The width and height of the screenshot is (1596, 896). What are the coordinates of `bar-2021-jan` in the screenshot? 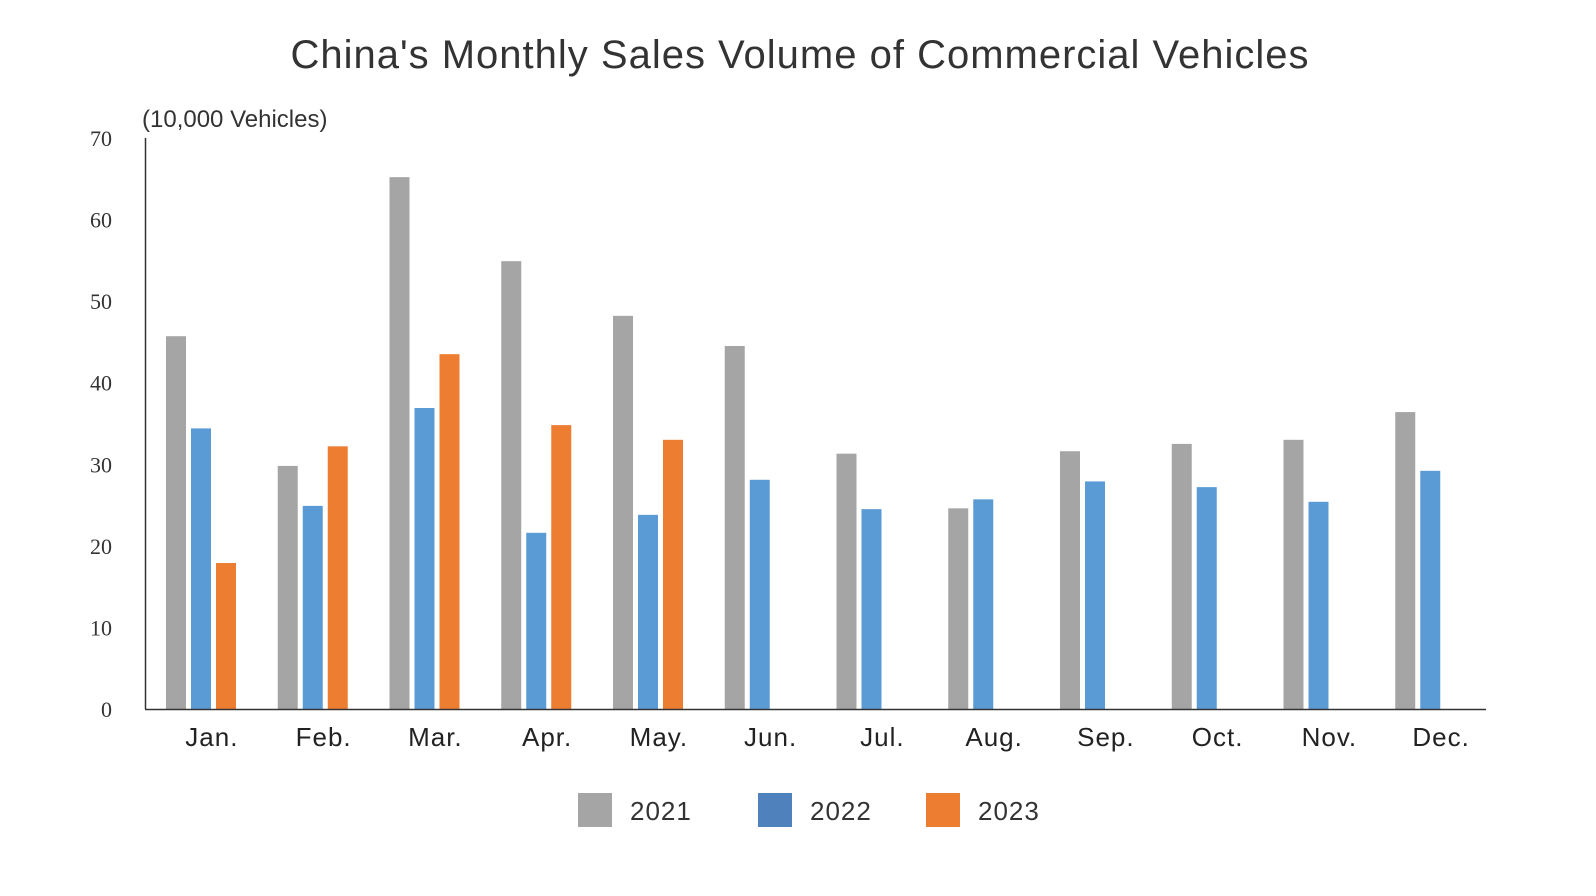 It's located at (176, 522).